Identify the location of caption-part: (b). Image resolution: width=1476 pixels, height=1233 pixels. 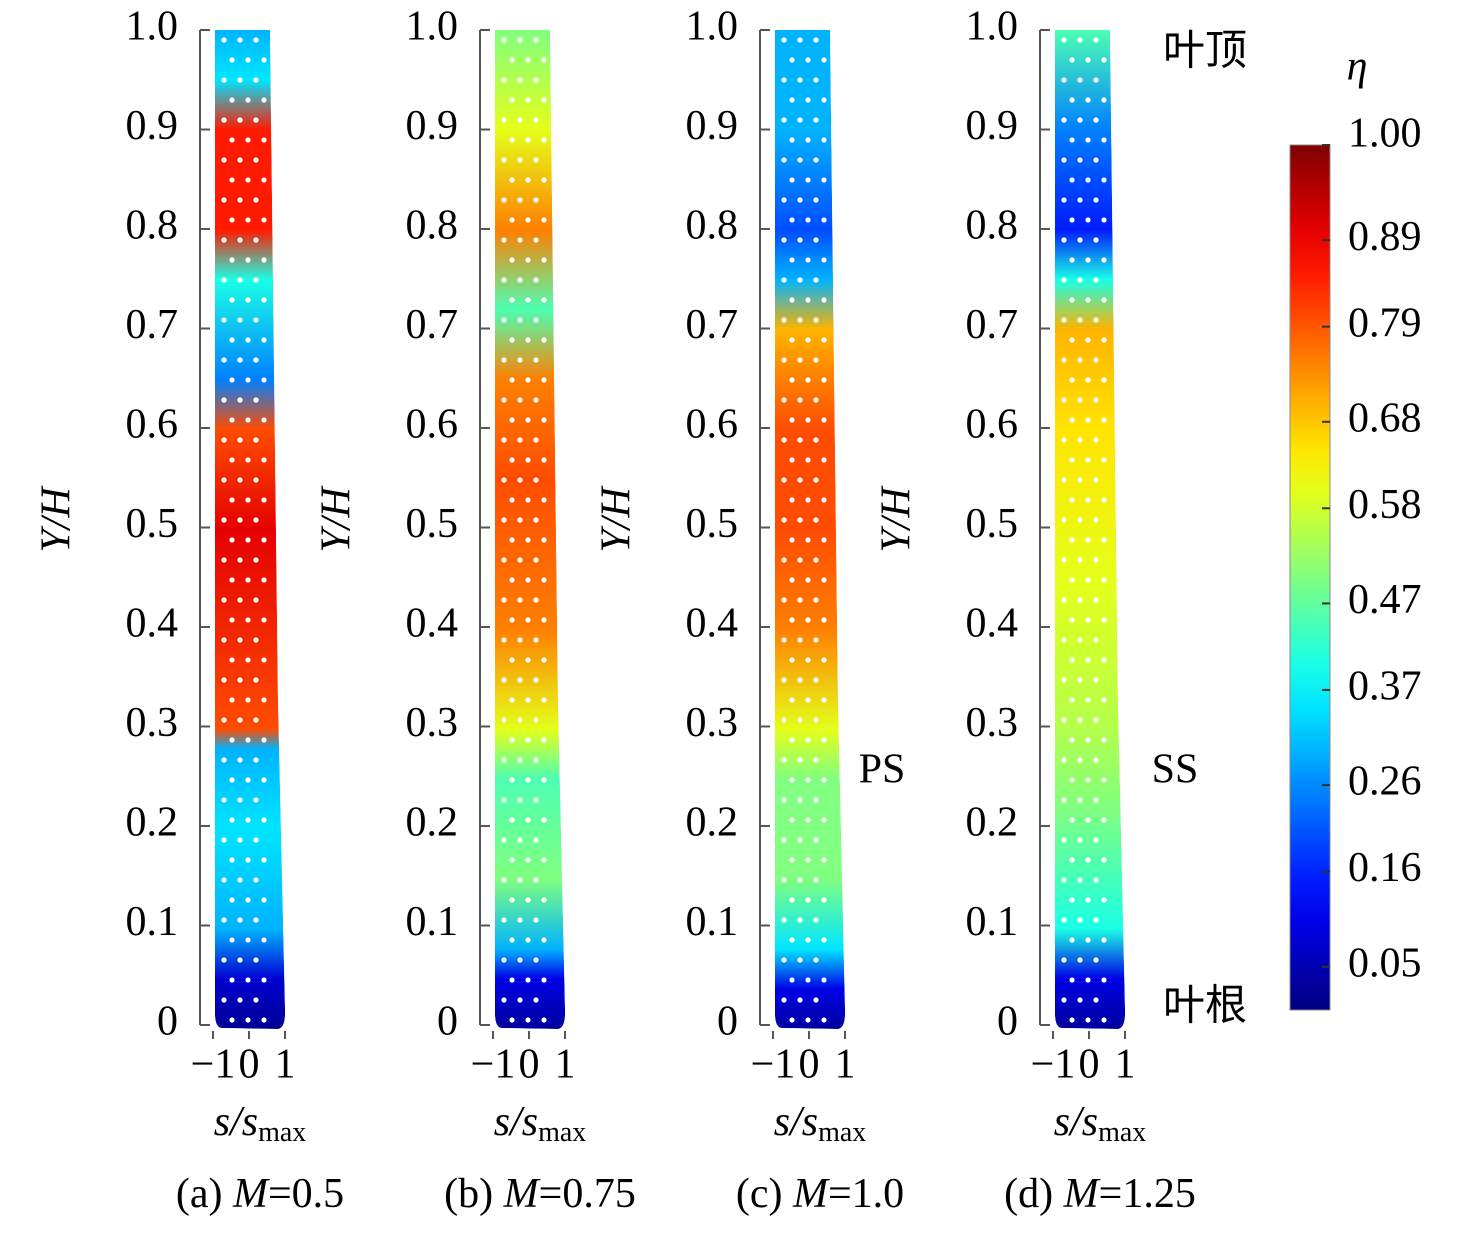
(473, 1194).